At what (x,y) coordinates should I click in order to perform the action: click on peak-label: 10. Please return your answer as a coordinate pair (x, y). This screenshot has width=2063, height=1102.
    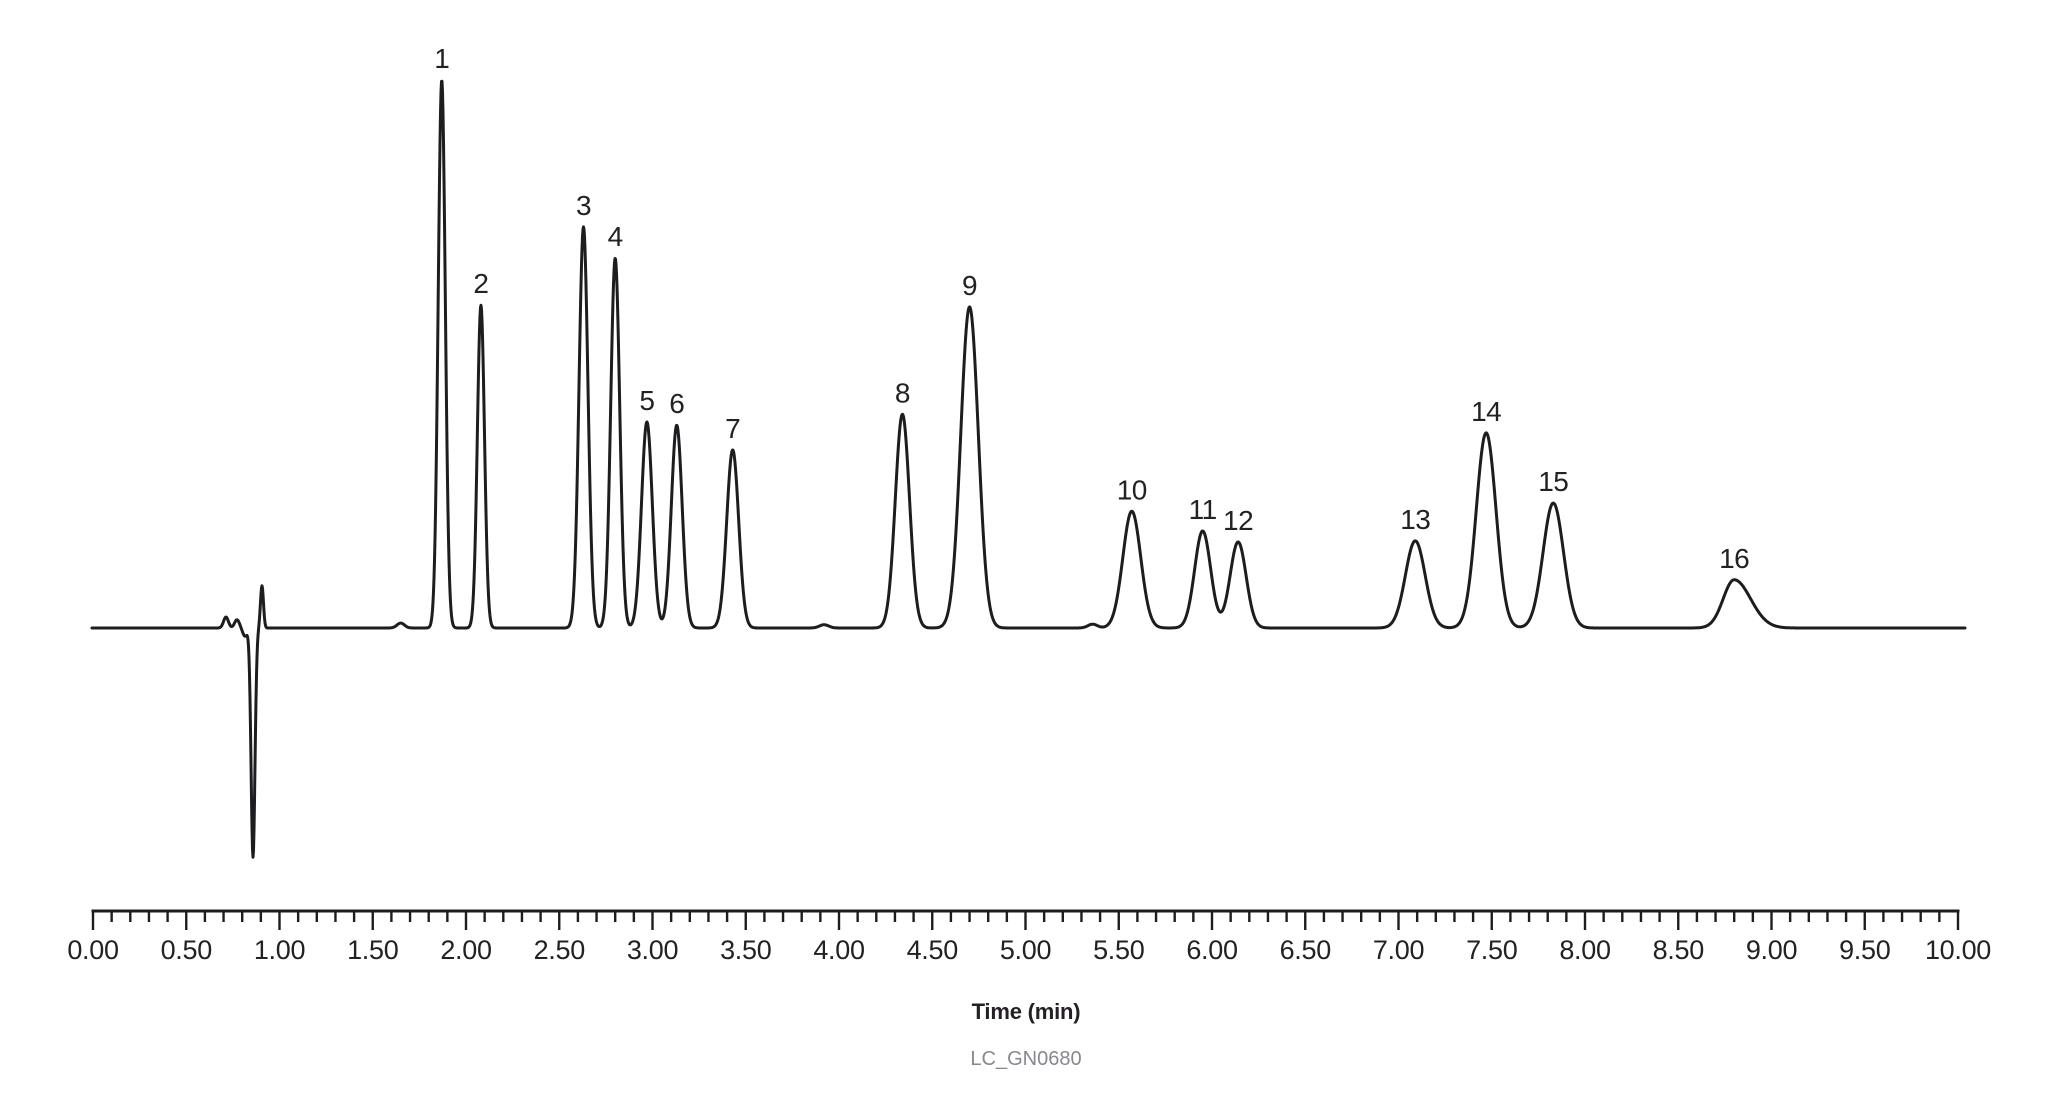
    Looking at the image, I should click on (1132, 489).